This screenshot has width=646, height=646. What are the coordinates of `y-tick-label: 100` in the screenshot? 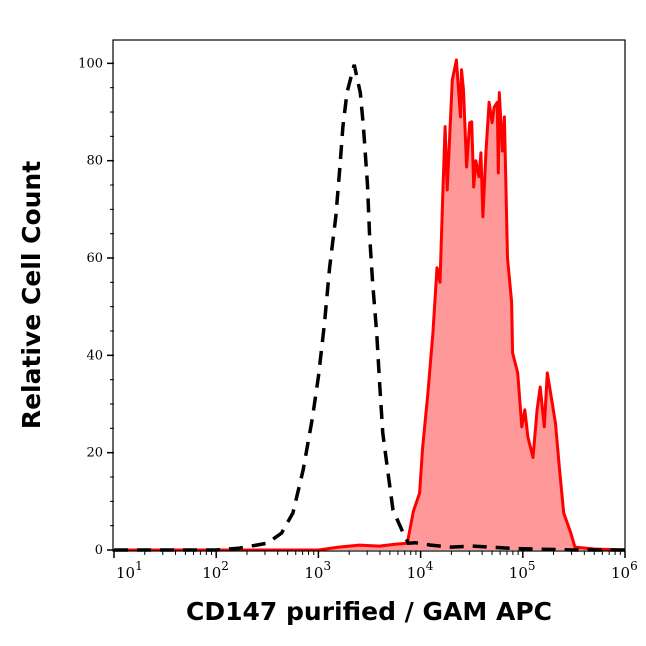 It's located at (90, 63).